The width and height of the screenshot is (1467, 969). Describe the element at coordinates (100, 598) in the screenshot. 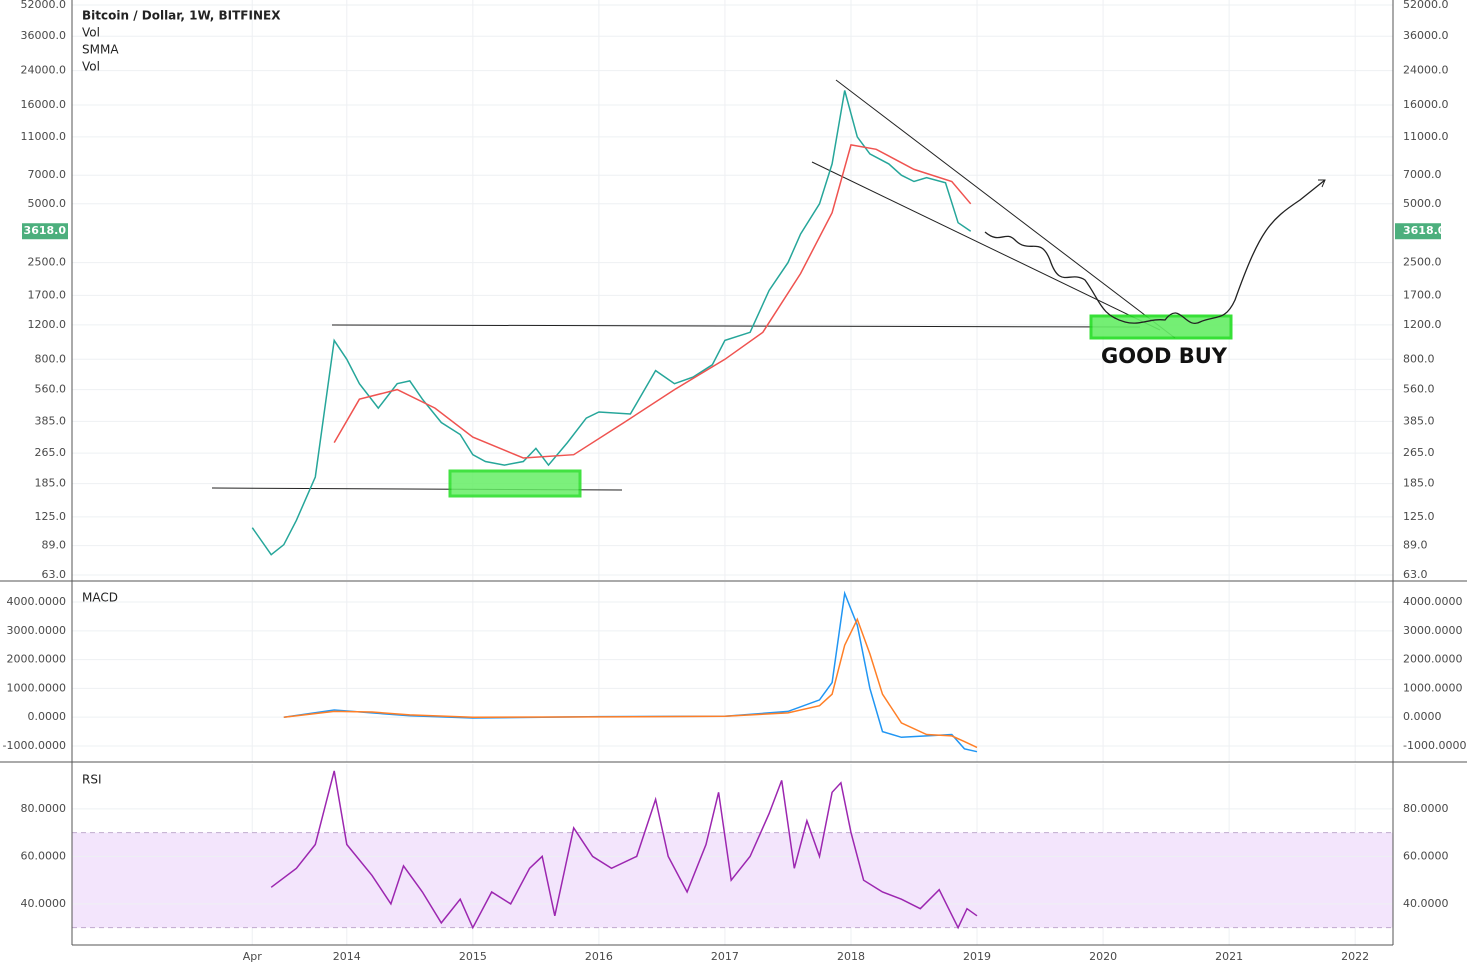

I see `pane-title: MACD` at that location.